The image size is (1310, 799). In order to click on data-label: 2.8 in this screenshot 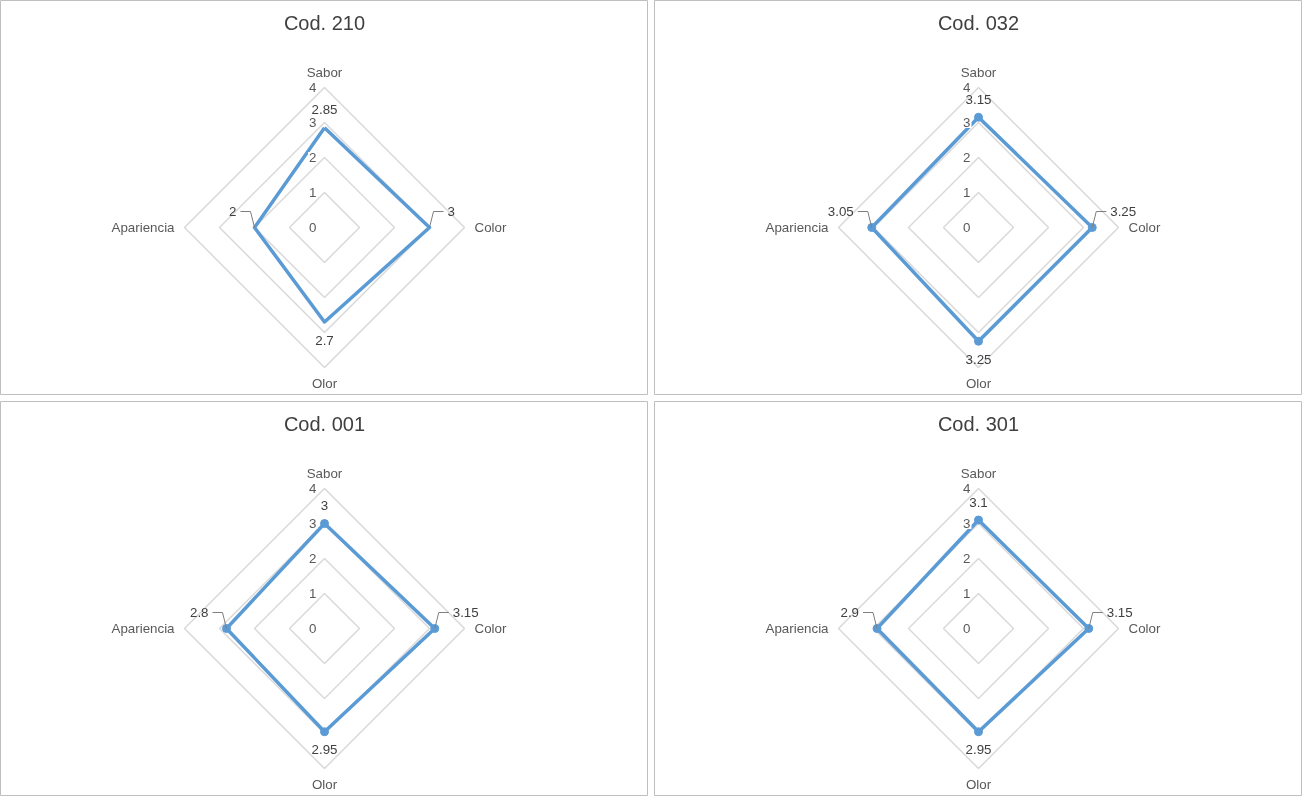, I will do `click(199, 612)`.